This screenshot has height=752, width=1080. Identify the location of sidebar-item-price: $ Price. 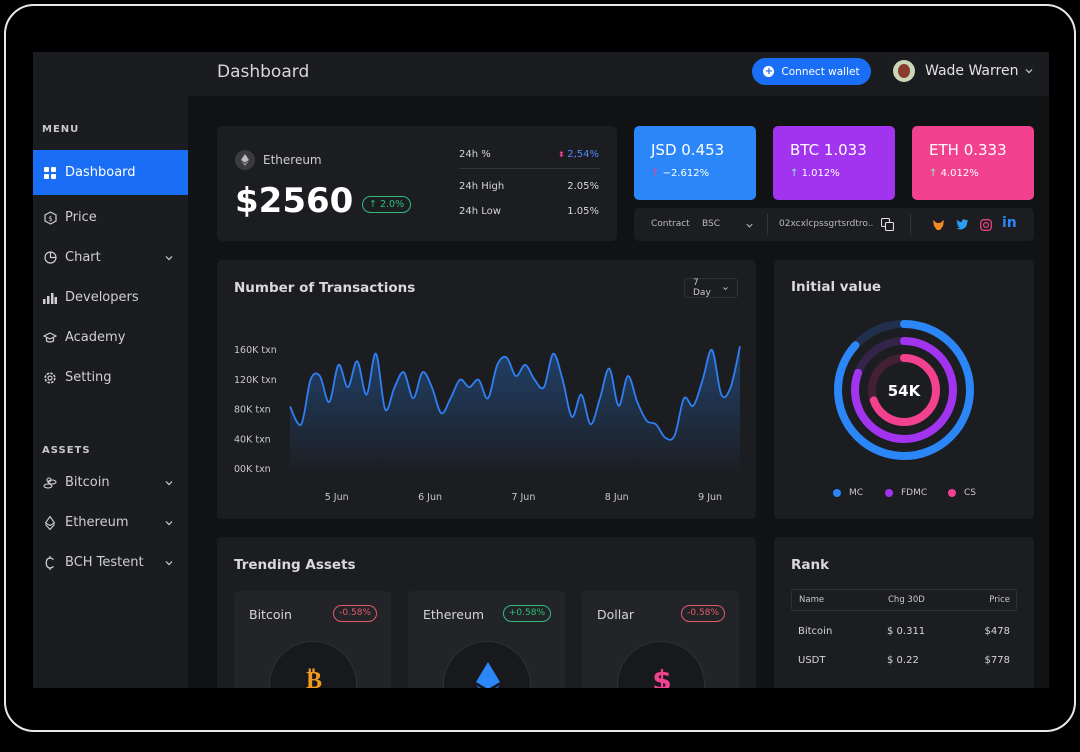
(110, 217).